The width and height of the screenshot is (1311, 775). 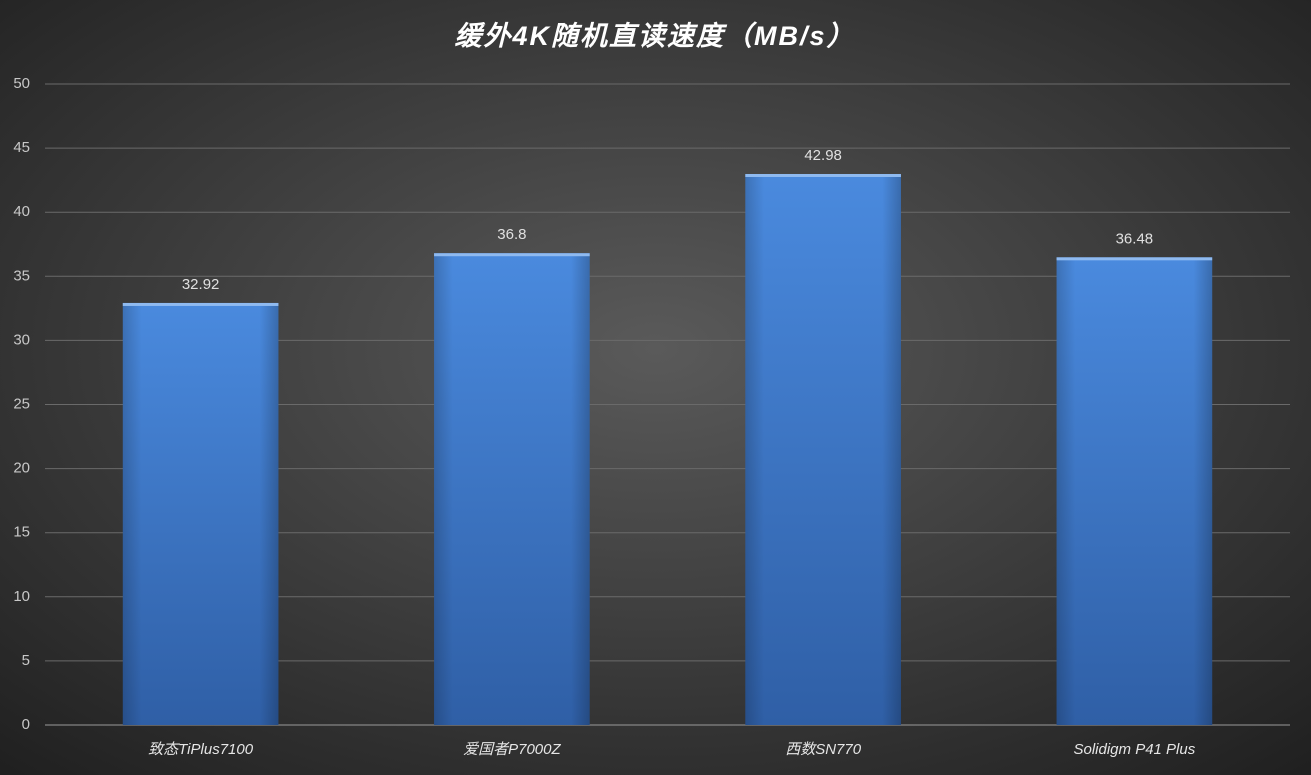 I want to click on x-tick-label: 爱国者P7000Z, so click(x=512, y=749).